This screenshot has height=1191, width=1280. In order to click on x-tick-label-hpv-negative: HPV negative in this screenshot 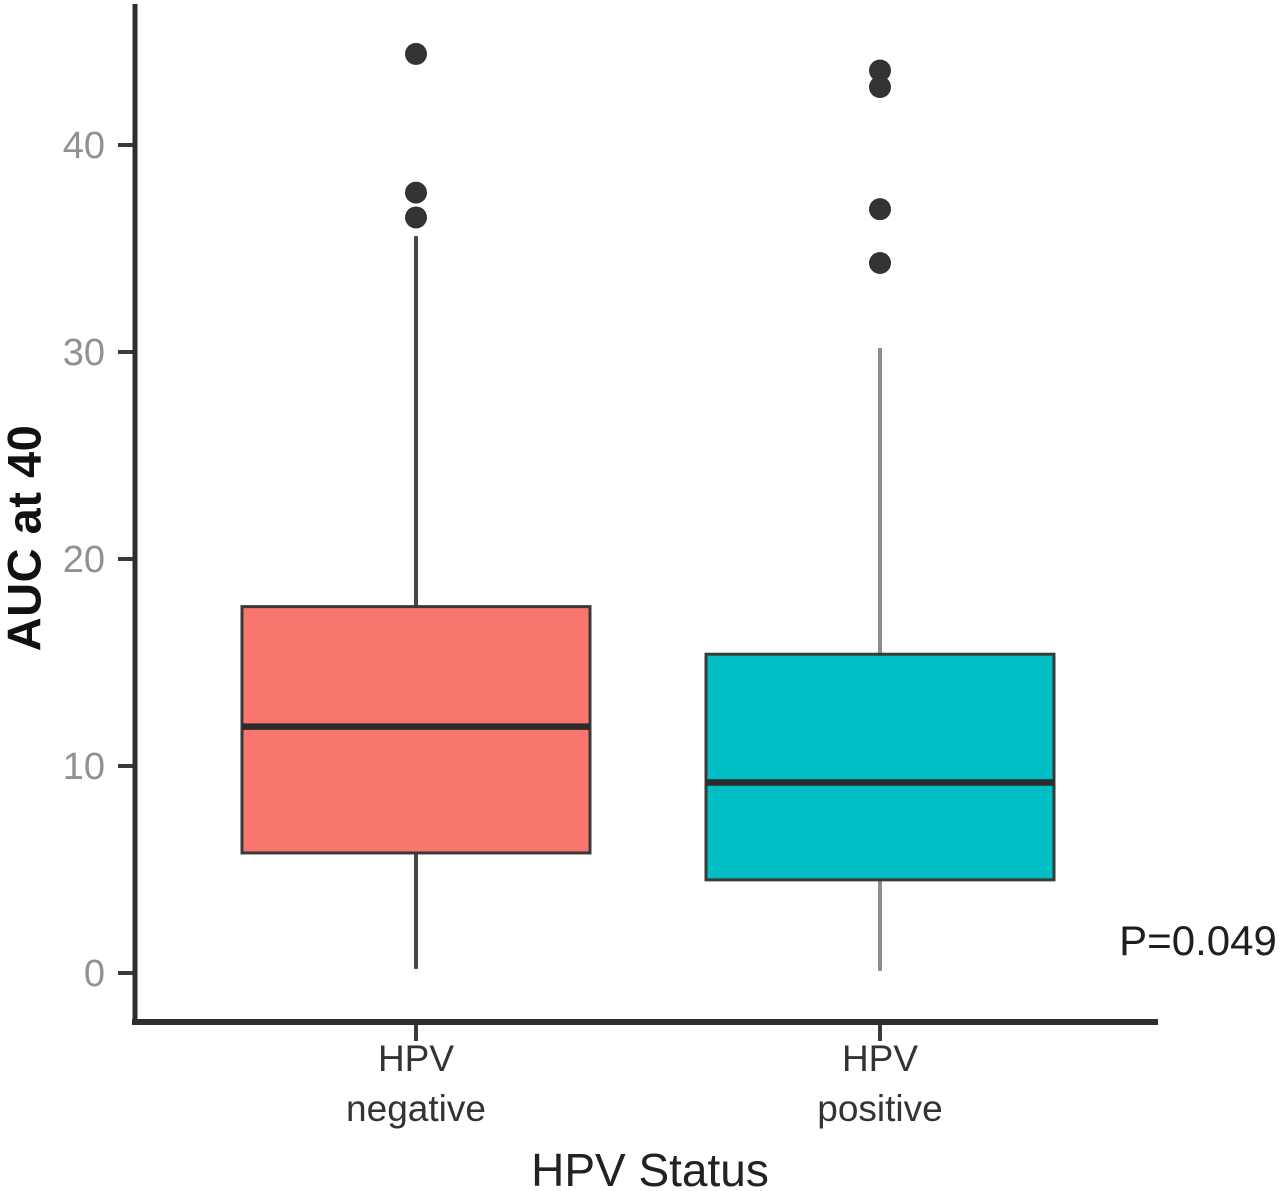, I will do `click(416, 1084)`.